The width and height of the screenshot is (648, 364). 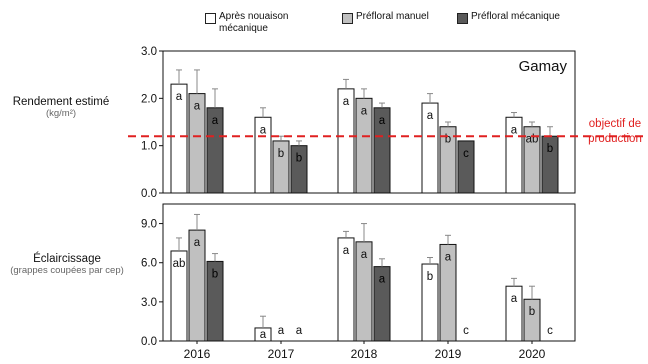 I want to click on significance-letter: ab, so click(x=179, y=264).